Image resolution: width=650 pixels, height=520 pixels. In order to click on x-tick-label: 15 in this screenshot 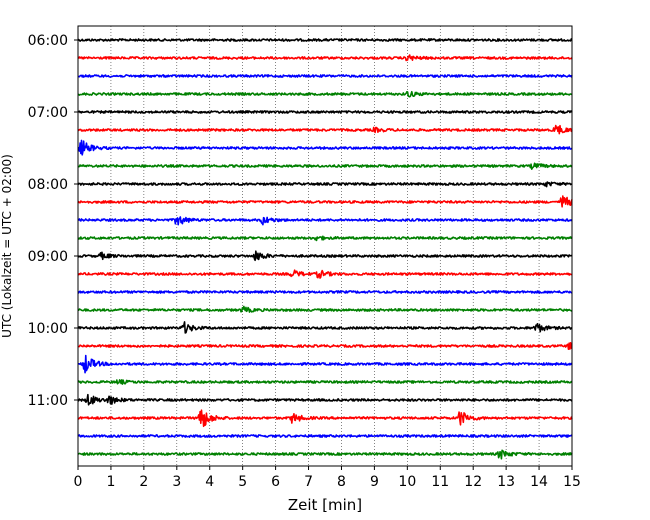, I will do `click(572, 482)`.